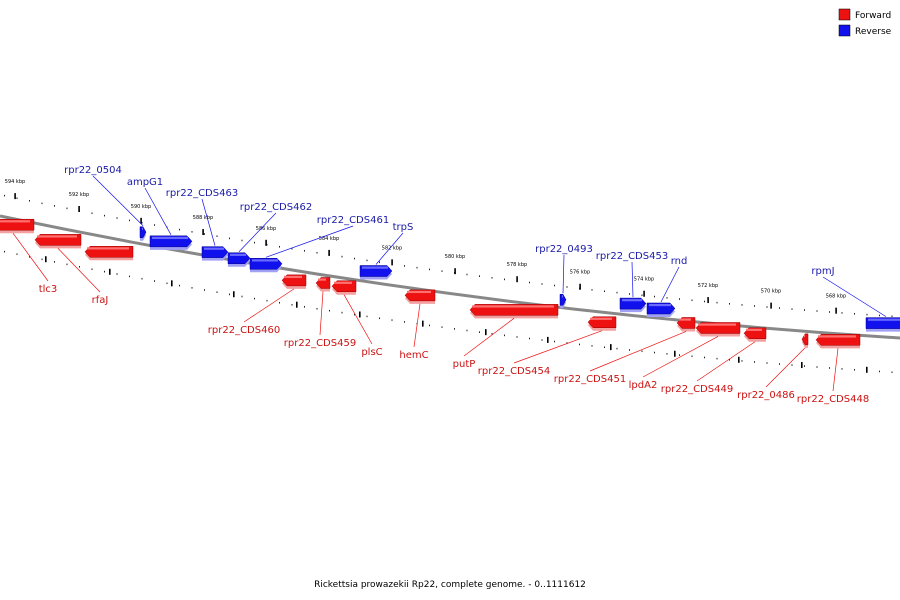 This screenshot has height=600, width=900. What do you see at coordinates (882, 324) in the screenshot?
I see `gene-rpmj` at bounding box center [882, 324].